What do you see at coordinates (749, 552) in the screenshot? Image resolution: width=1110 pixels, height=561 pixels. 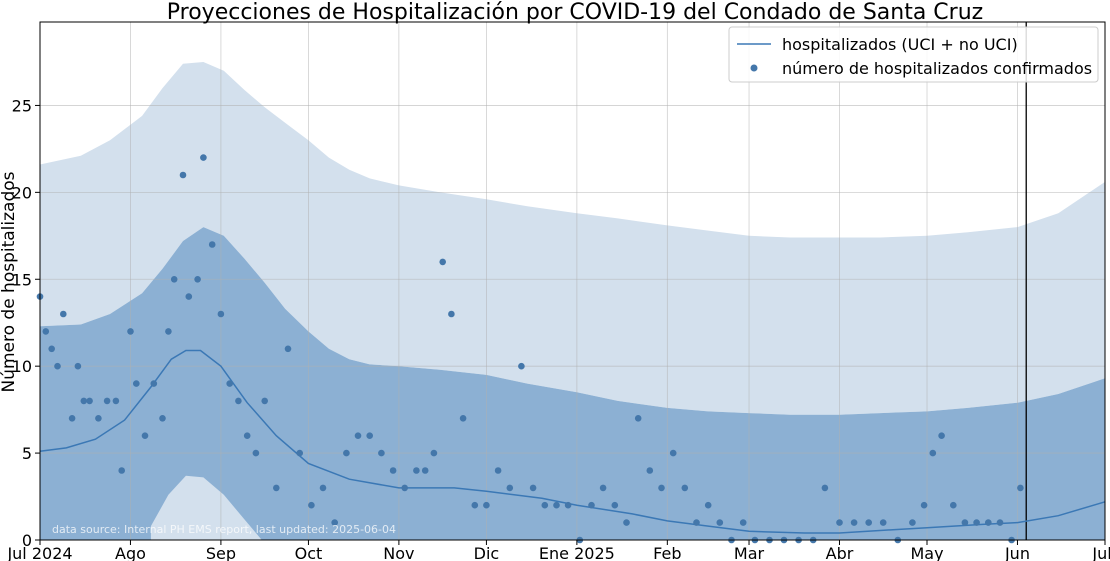 I see `x-tick-label: Mar` at bounding box center [749, 552].